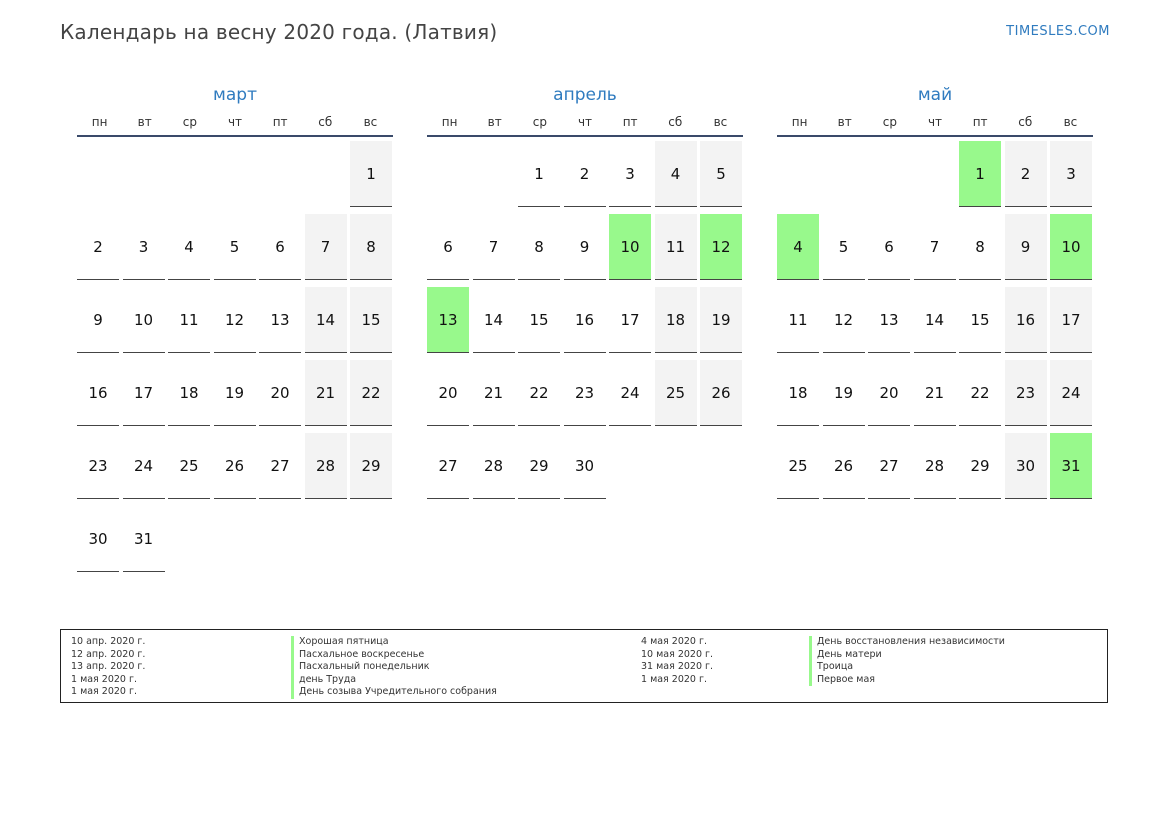 The height and width of the screenshot is (827, 1169). I want to click on legend-holiday-name: Первое мая, so click(907, 679).